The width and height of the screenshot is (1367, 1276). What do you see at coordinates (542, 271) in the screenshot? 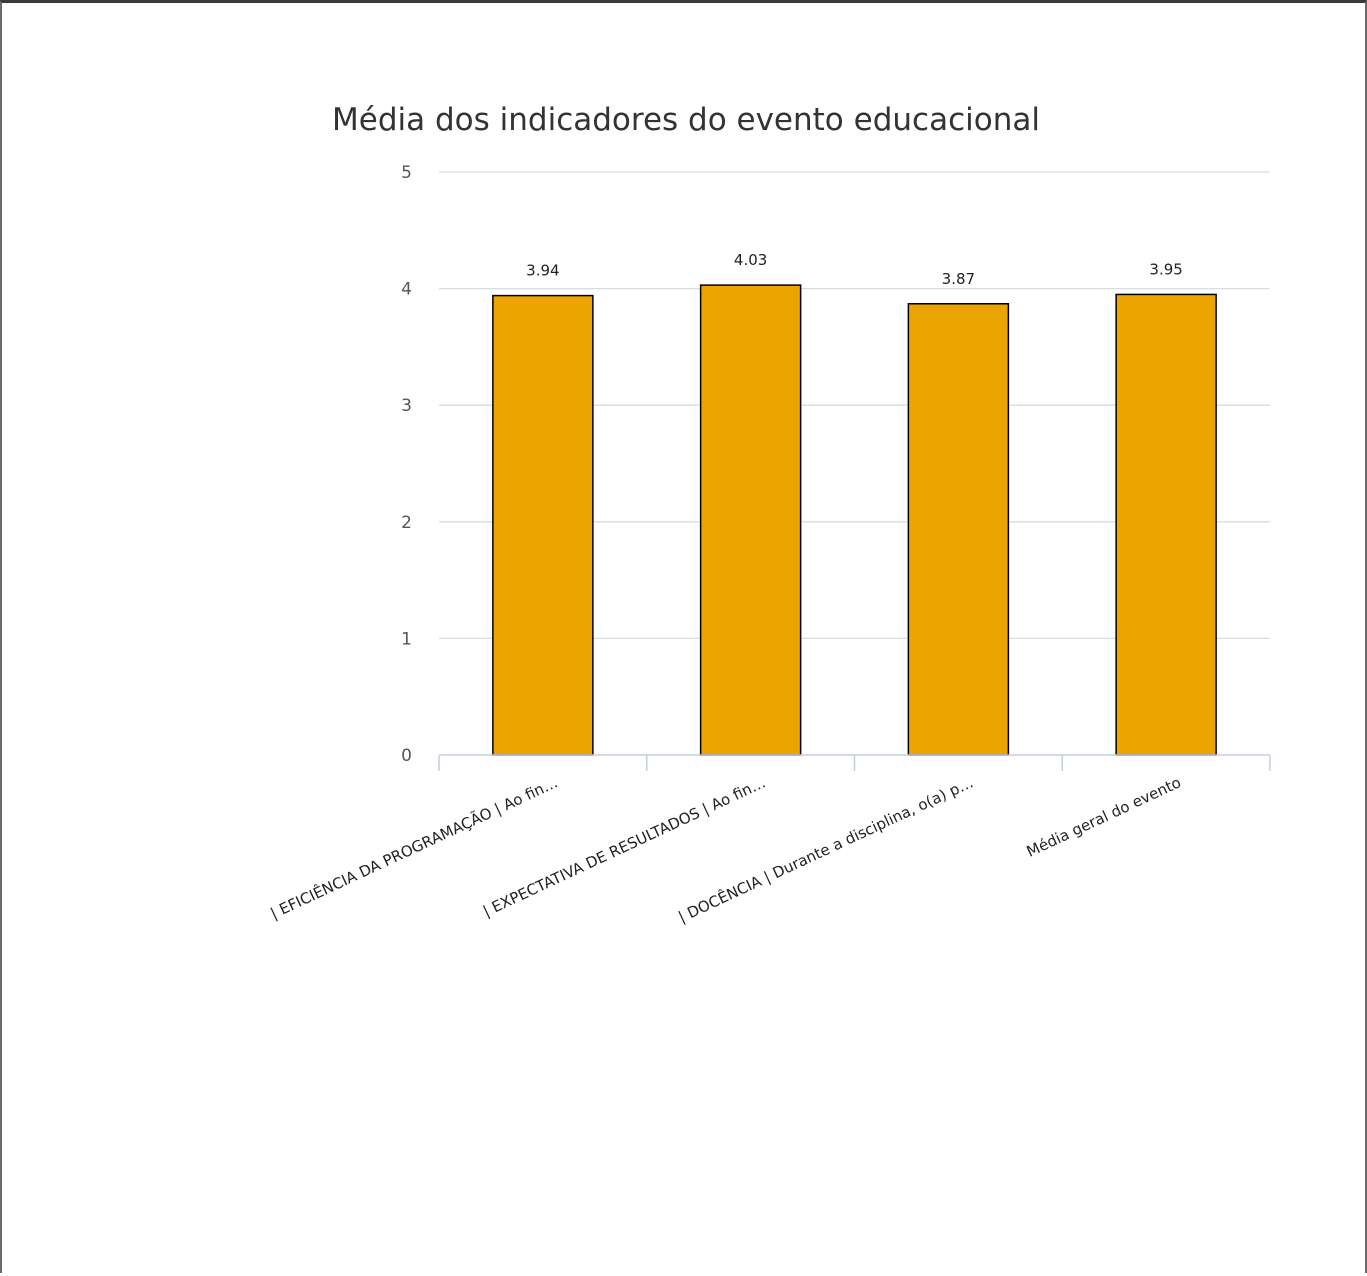
I see `data-label: 3.94` at bounding box center [542, 271].